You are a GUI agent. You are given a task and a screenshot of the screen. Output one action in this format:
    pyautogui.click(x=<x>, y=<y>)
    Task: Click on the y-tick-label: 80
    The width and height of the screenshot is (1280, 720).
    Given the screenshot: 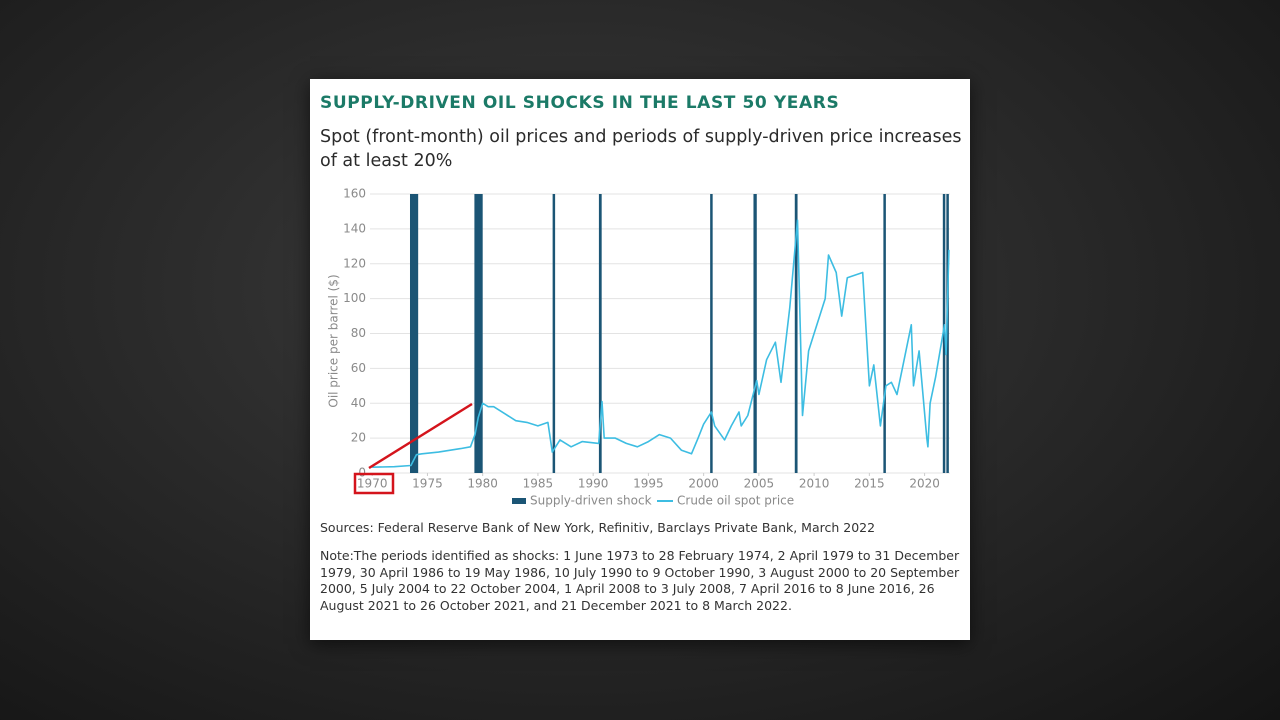 What is the action you would take?
    pyautogui.click(x=358, y=333)
    